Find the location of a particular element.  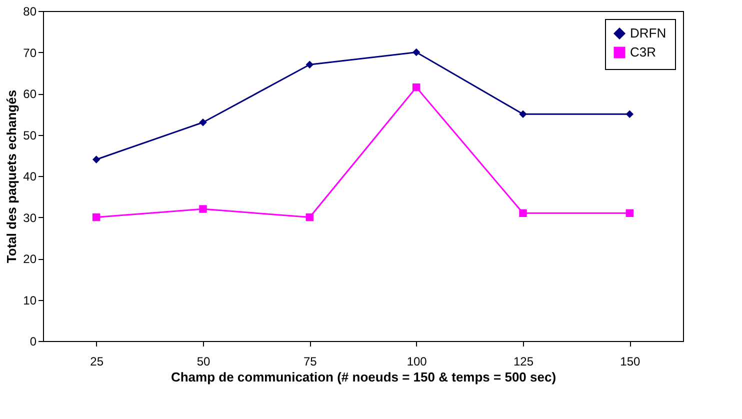

y-tick-label: 20 is located at coordinates (30, 259).